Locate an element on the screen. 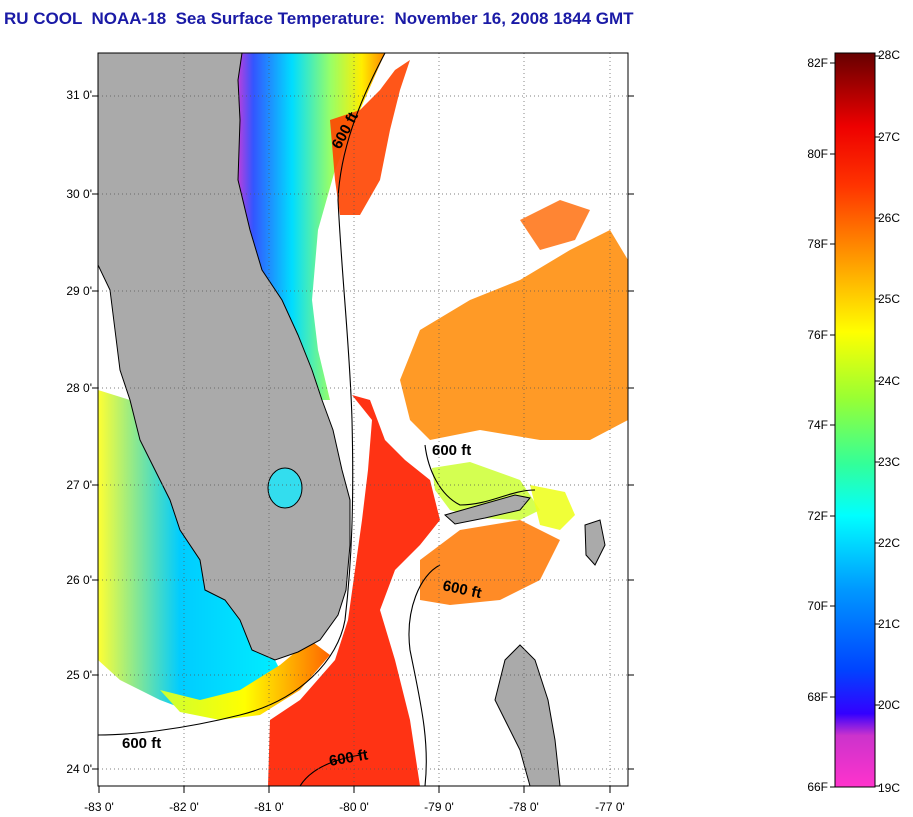 The image size is (913, 817). colorbar-label-f: 78F is located at coordinates (817, 244).